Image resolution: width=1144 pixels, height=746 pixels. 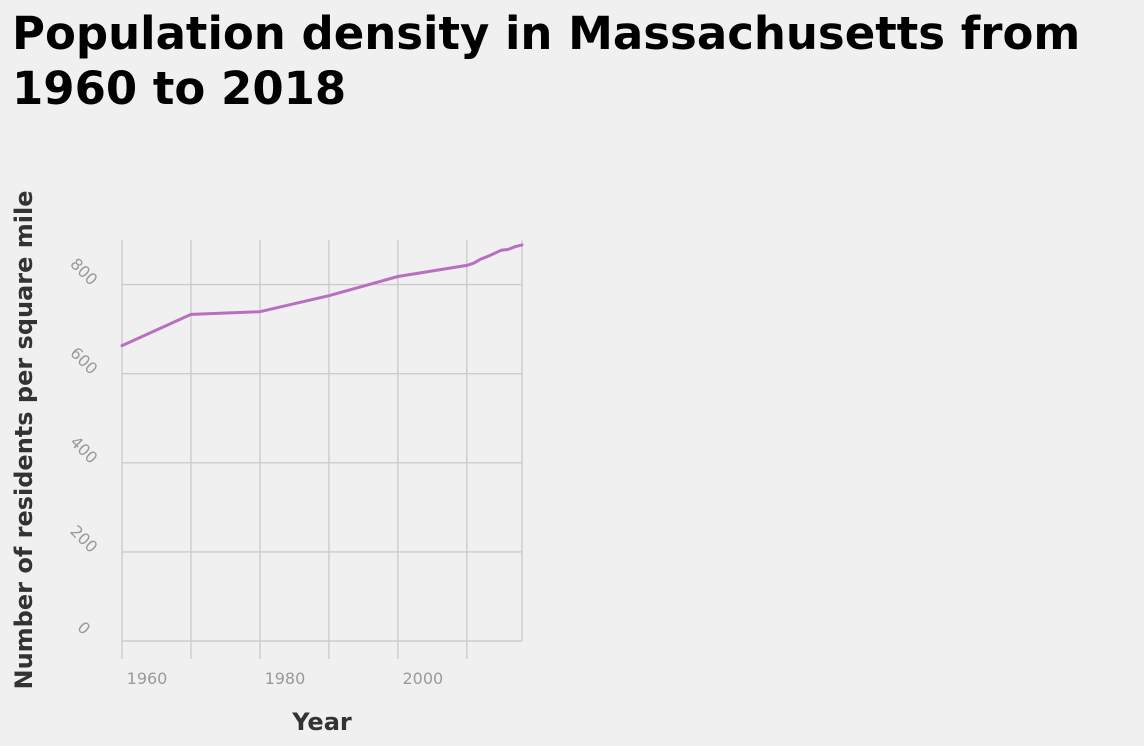 I want to click on x-tick-label: 1980, so click(x=285, y=678).